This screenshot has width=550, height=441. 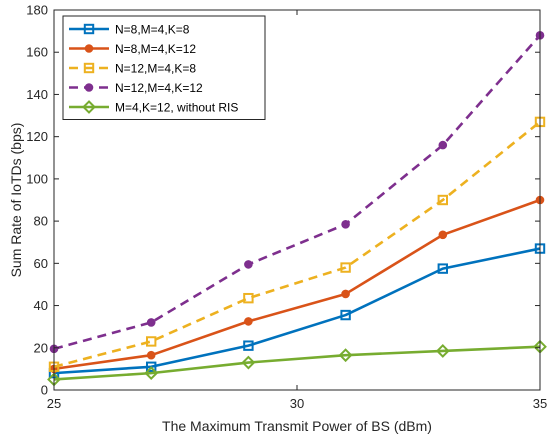 I want to click on legend-label: N=12,M=4,K=12, so click(x=159, y=88).